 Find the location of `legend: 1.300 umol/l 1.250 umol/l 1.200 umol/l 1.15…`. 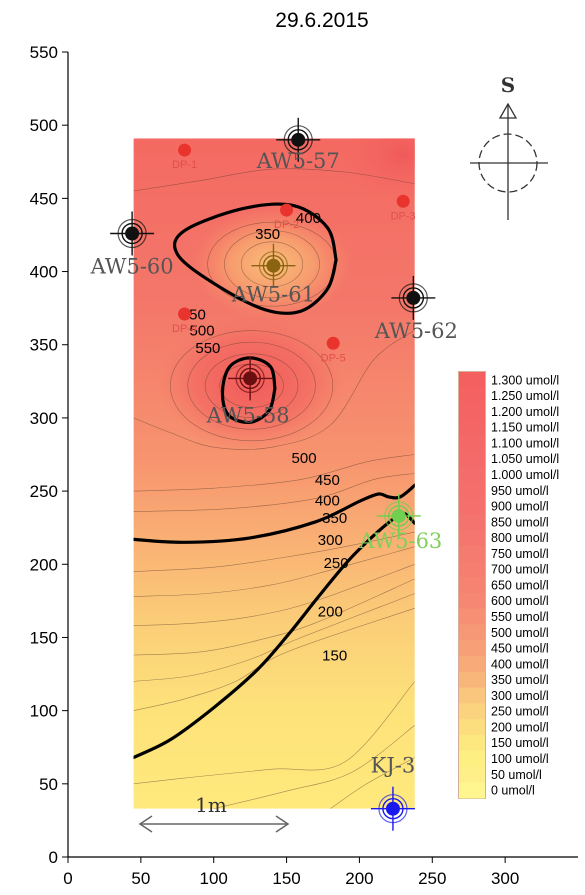

legend: 1.300 umol/l 1.250 umol/l 1.200 umol/l 1.15… is located at coordinates (508, 585).